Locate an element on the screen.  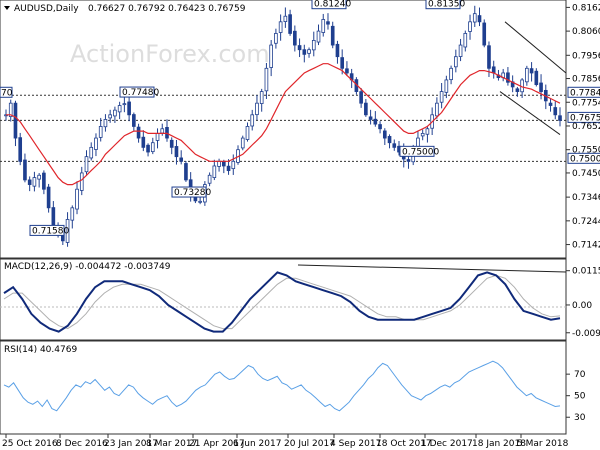
macd-tick-label: 0.00 is located at coordinates (582, 306).